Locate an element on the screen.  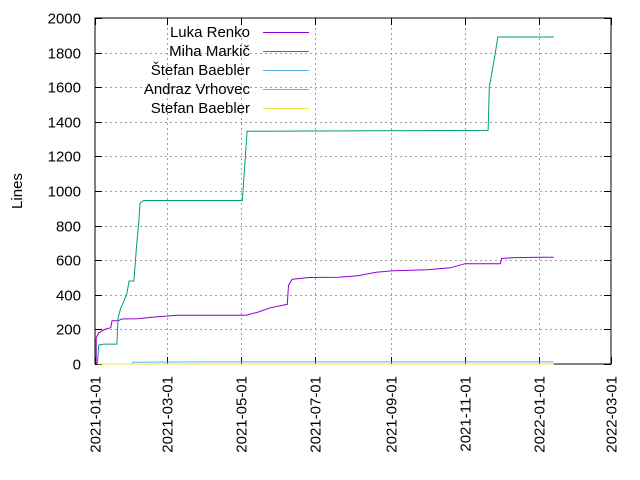
x-tick-label: 2021-03-01 is located at coordinates (168, 414).